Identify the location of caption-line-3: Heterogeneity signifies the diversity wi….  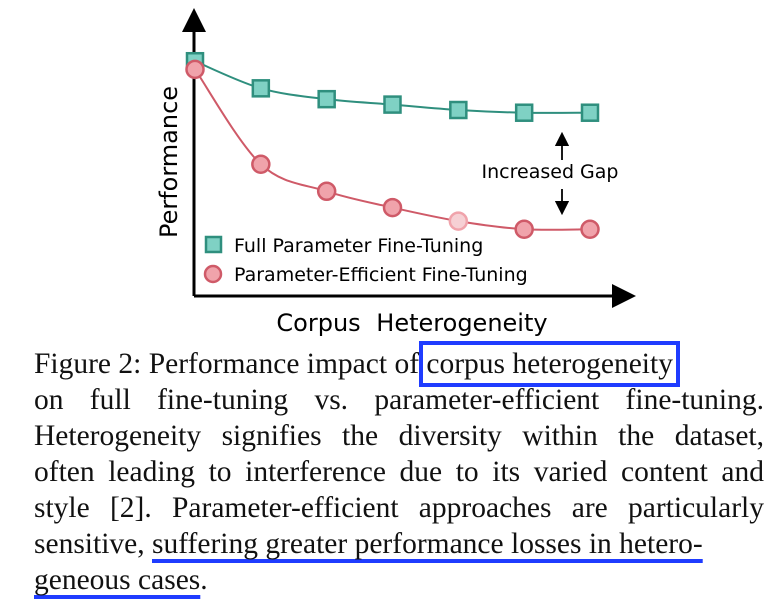
(399, 436).